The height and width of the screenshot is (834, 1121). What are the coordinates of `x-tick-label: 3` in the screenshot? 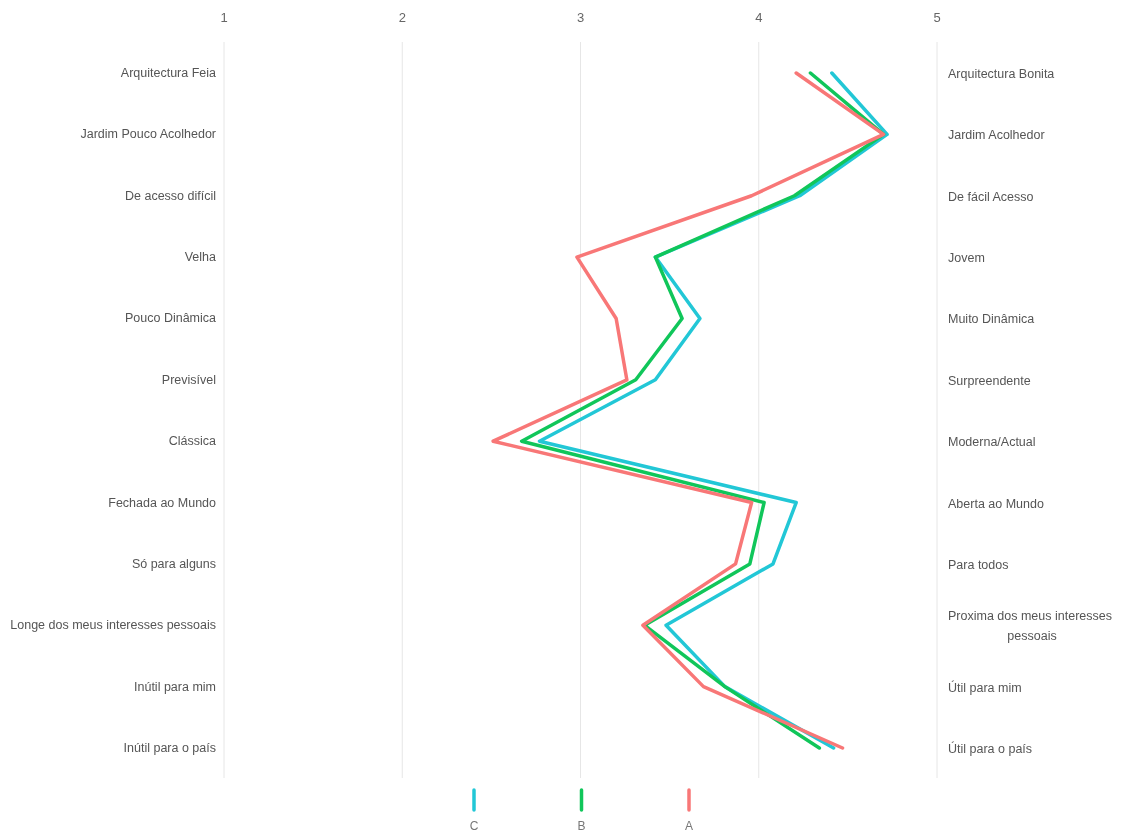 It's located at (580, 17).